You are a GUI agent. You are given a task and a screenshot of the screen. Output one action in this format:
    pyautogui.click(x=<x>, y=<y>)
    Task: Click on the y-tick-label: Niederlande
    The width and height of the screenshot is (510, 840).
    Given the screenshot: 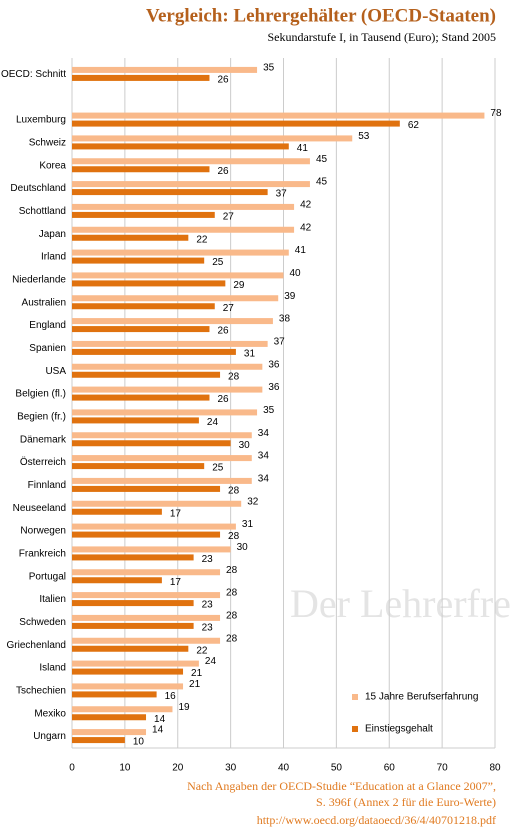 What is the action you would take?
    pyautogui.click(x=39, y=280)
    